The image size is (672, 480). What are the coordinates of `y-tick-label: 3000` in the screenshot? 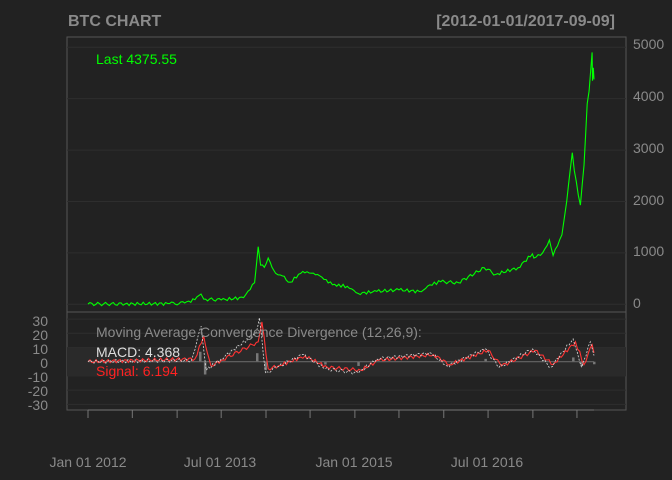 It's located at (648, 148).